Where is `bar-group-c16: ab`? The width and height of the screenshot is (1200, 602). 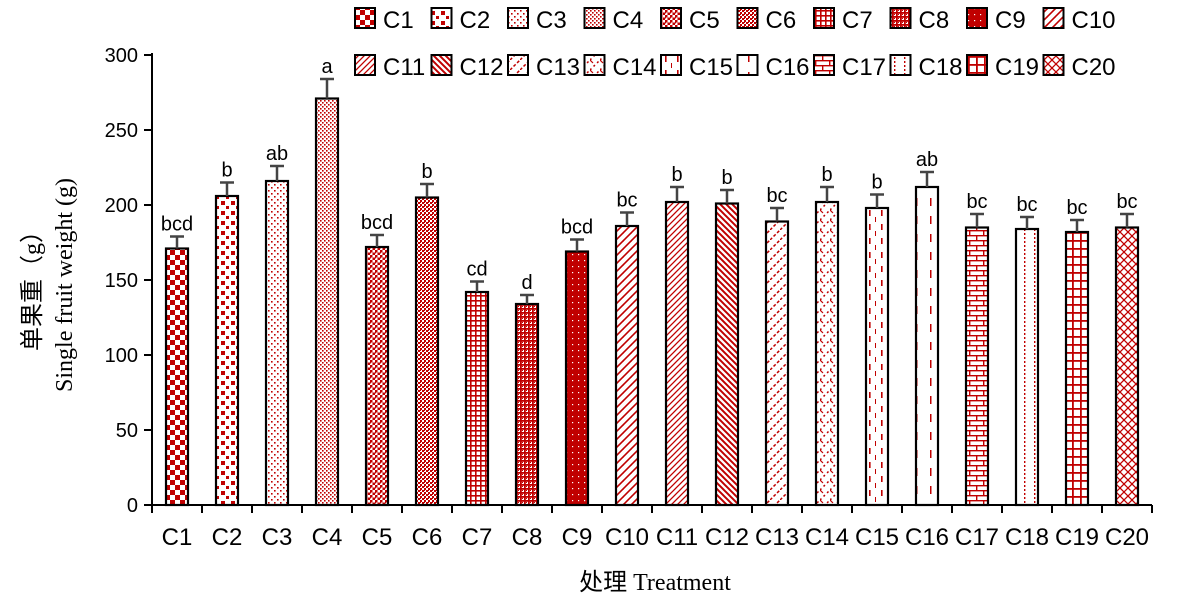 bar-group-c16: ab is located at coordinates (927, 328).